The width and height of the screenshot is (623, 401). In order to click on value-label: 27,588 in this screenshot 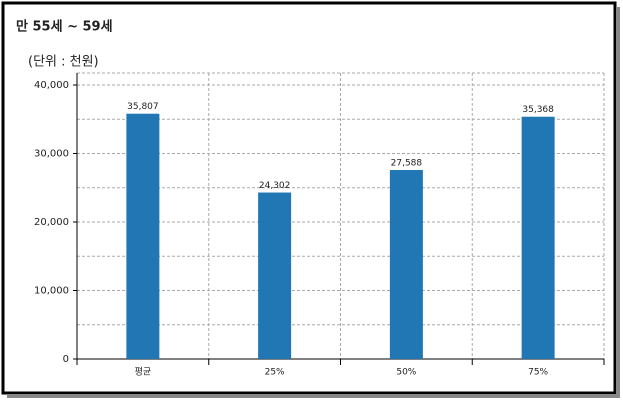, I will do `click(407, 164)`.